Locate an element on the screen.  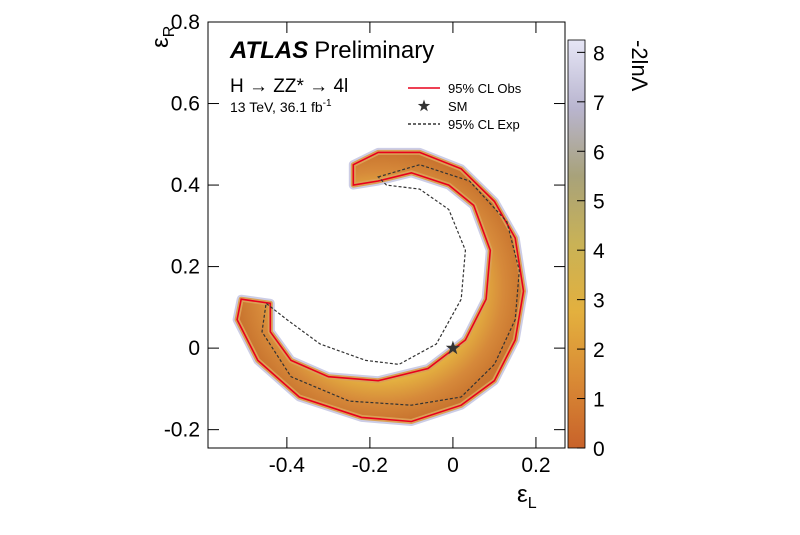
colorbar-label: -2lnΛ is located at coordinates (639, 66).